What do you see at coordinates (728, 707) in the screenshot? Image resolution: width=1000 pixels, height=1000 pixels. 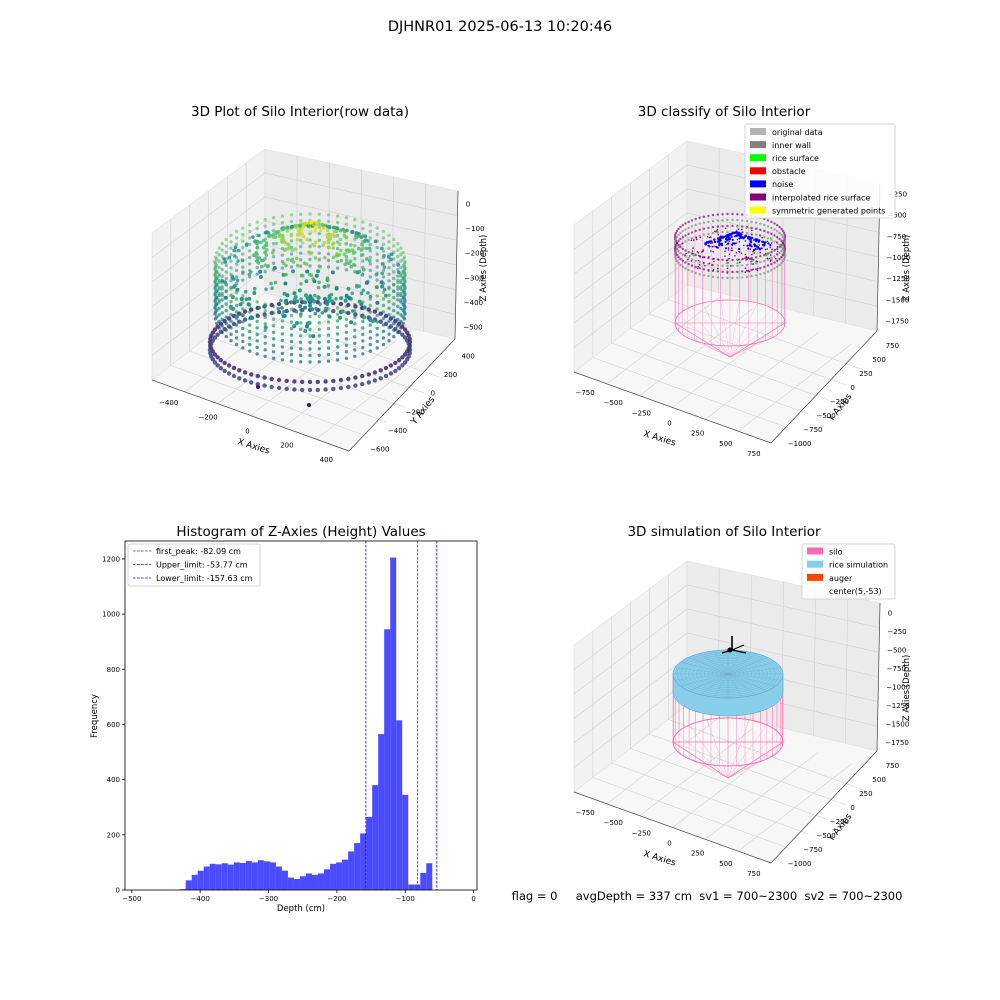 I see `panel-sim-objects` at bounding box center [728, 707].